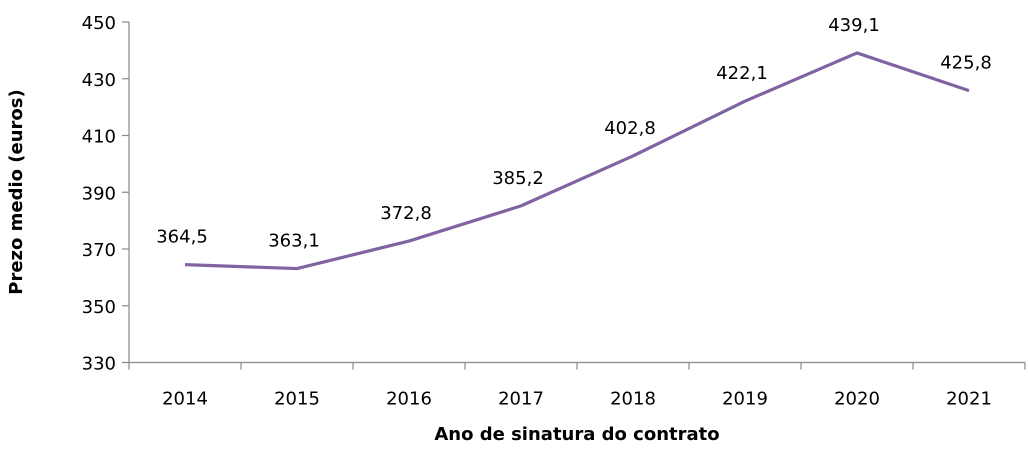 The width and height of the screenshot is (1028, 451). I want to click on data-label: 372,8, so click(406, 213).